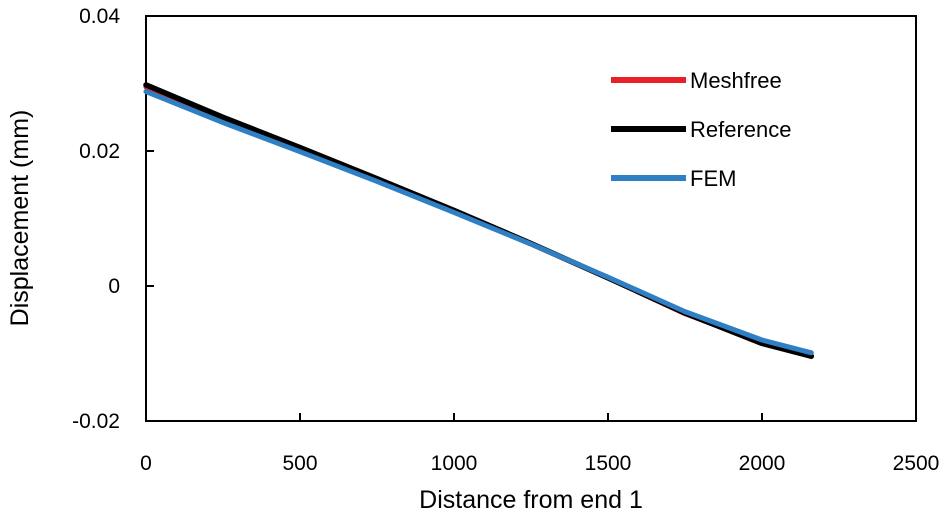  I want to click on x-tick-label: 2500, so click(916, 463).